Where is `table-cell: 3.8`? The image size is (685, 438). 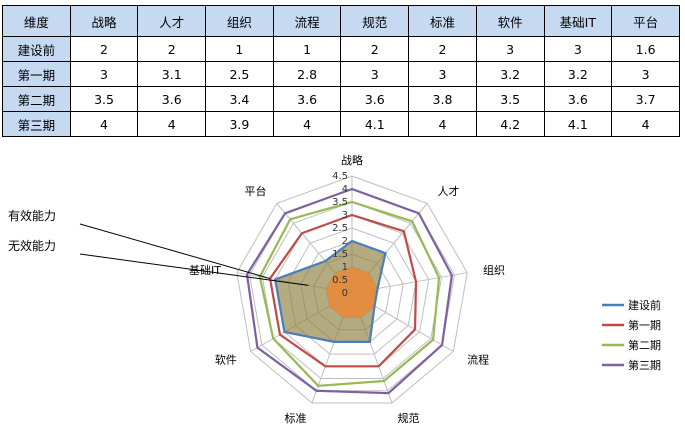
table-cell: 3.8 is located at coordinates (442, 99).